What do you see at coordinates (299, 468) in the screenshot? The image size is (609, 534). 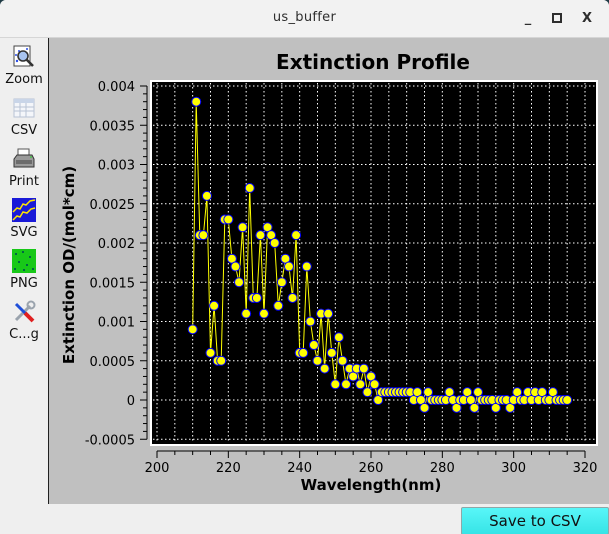 I see `svg-text: 240` at bounding box center [299, 468].